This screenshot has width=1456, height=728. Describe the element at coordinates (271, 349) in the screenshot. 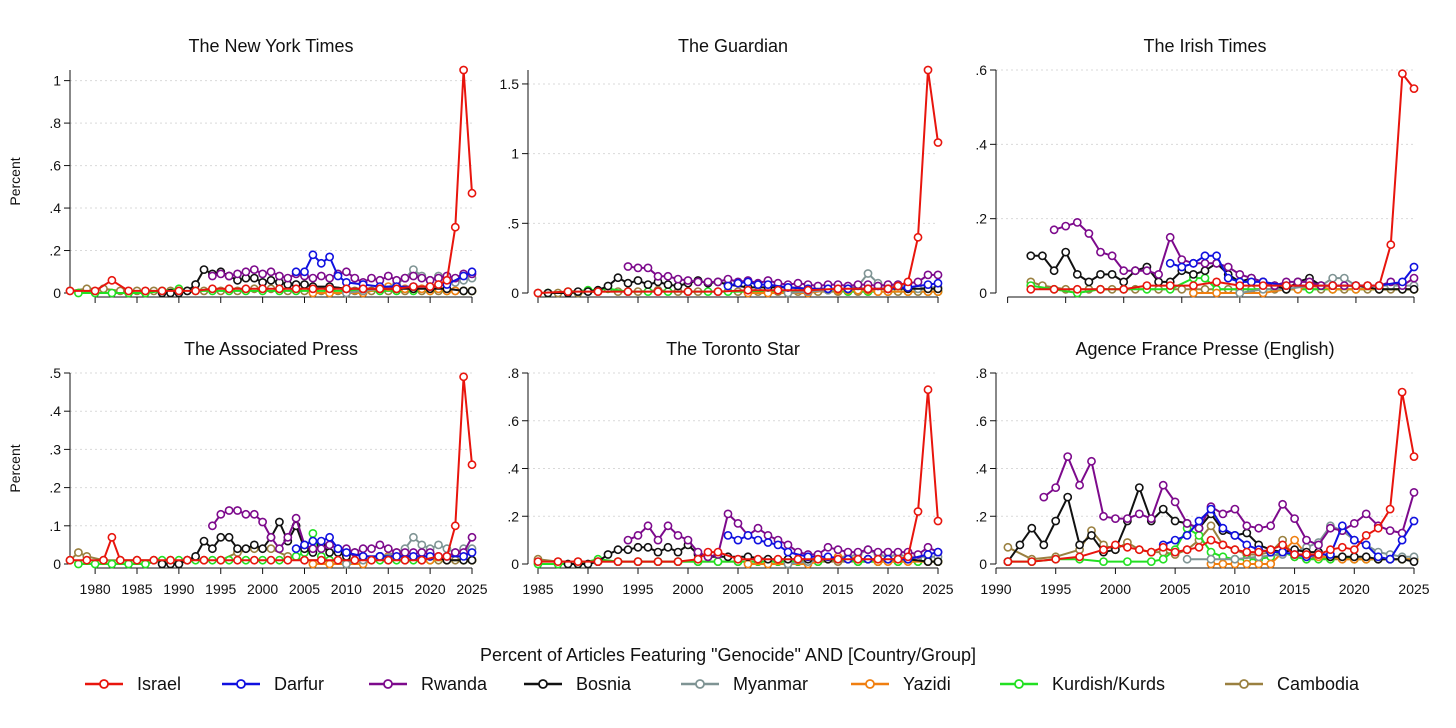

I see `panel-title: The Associated Press` at that location.